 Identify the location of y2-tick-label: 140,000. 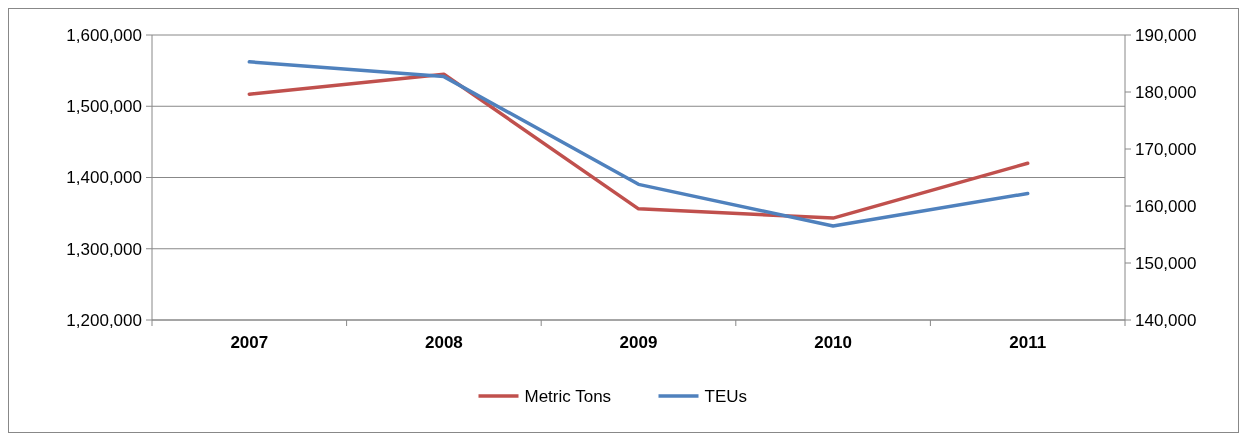
(1166, 320).